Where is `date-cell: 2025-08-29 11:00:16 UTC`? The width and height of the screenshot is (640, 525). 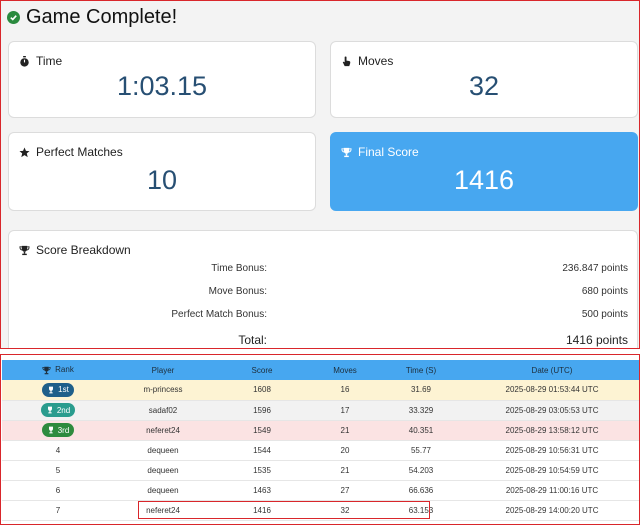 date-cell: 2025-08-29 11:00:16 UTC is located at coordinates (551, 490).